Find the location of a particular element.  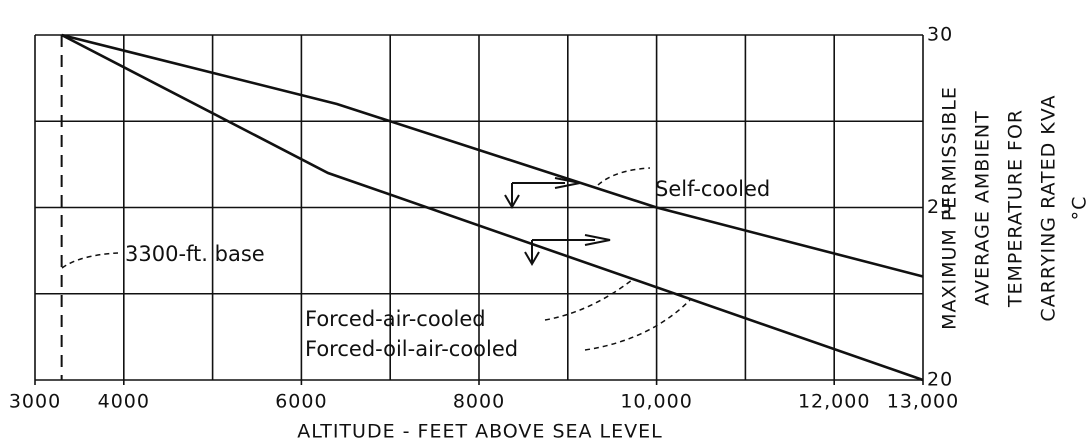

y-axis-title: MAXIMUM PERMISSIBLE is located at coordinates (950, 208).